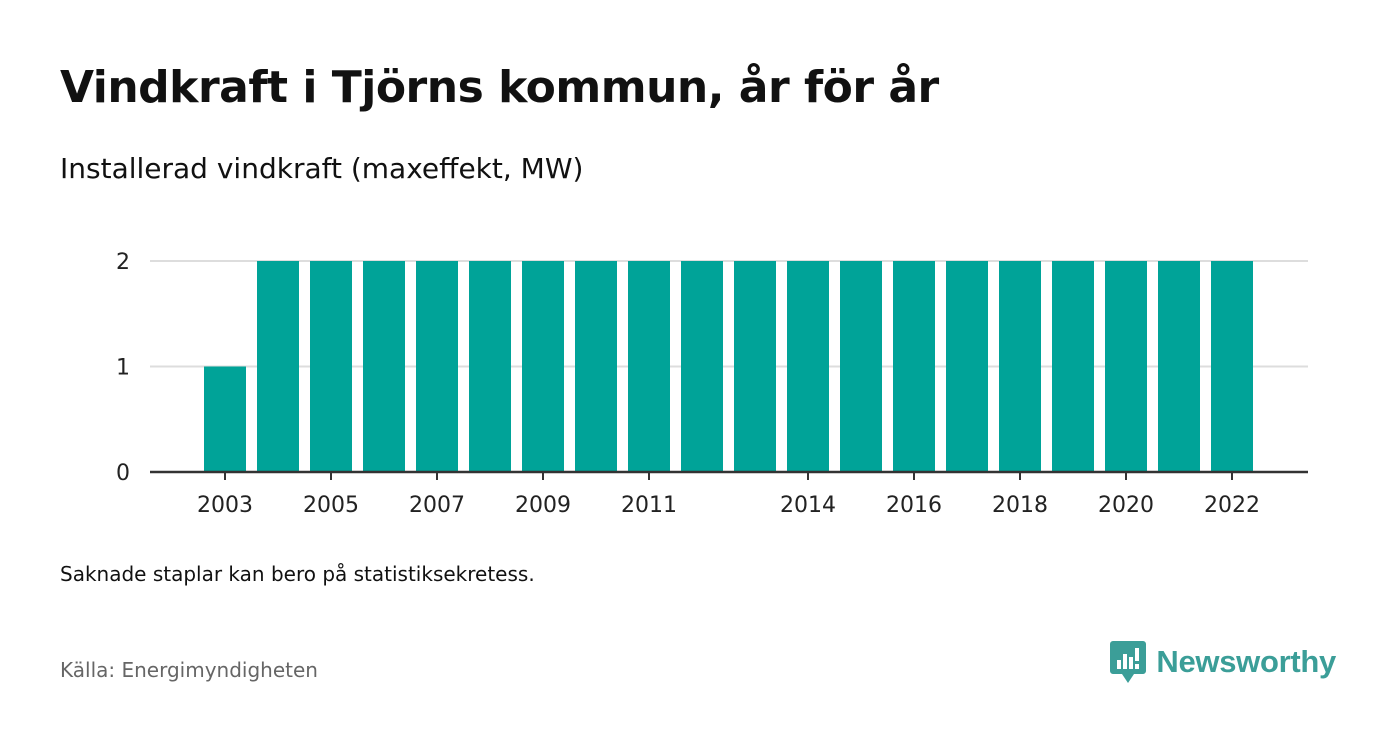 This screenshot has width=1400, height=745. I want to click on bar-2013, so click(755, 366).